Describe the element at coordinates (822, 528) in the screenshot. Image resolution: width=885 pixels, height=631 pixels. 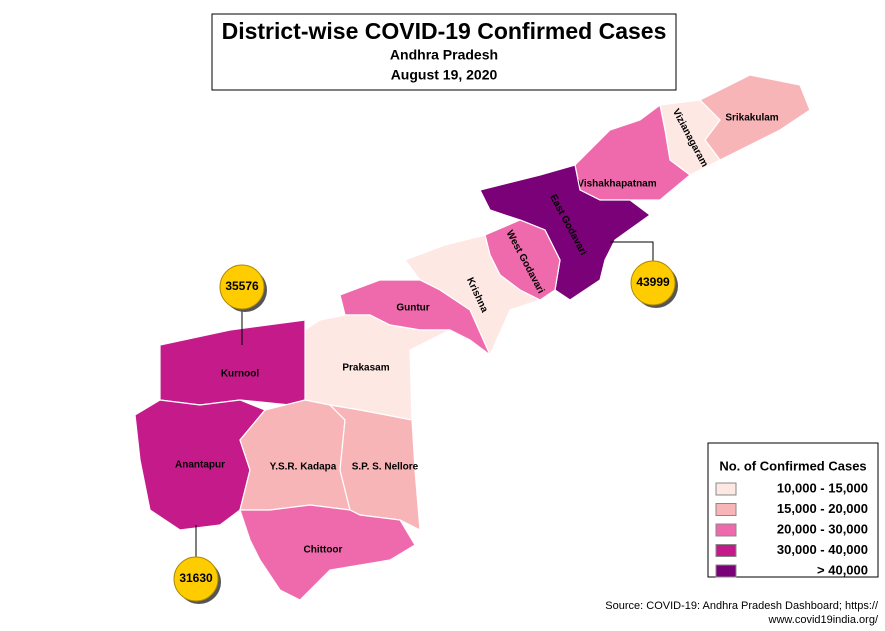
I see `legend-label: 20,000 - 30,000` at that location.